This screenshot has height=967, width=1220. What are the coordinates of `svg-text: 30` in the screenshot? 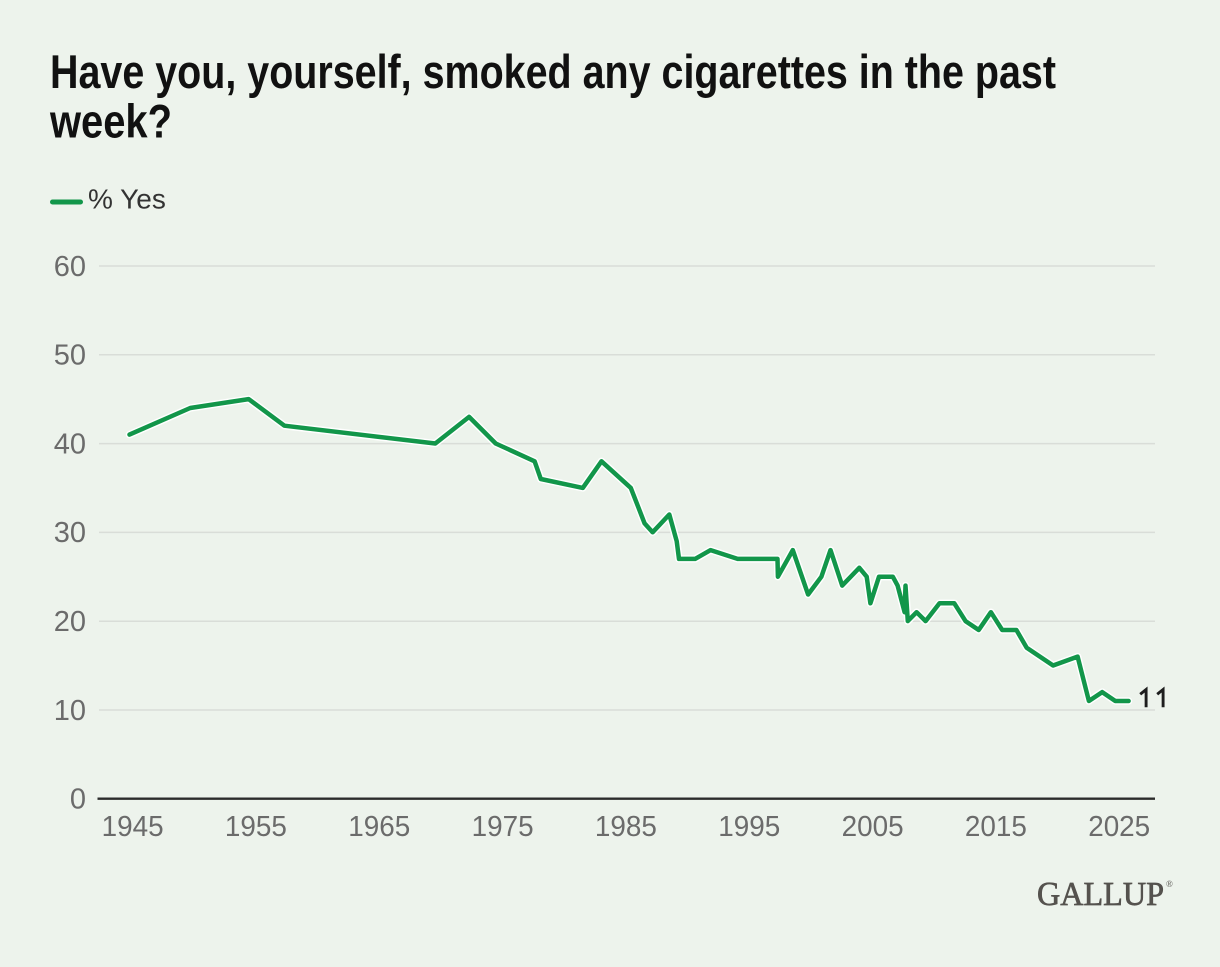 It's located at (70, 533).